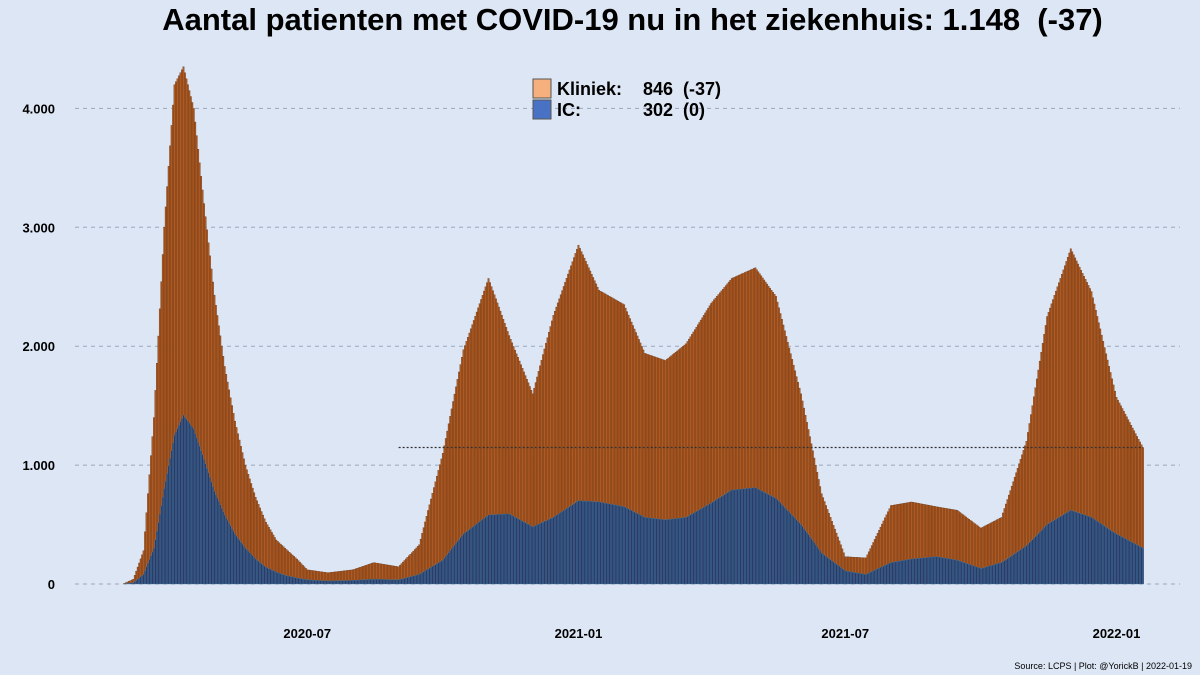  What do you see at coordinates (38, 346) in the screenshot?
I see `y-axis-ticks: 0 1.000 2.000 3.000 4.000` at bounding box center [38, 346].